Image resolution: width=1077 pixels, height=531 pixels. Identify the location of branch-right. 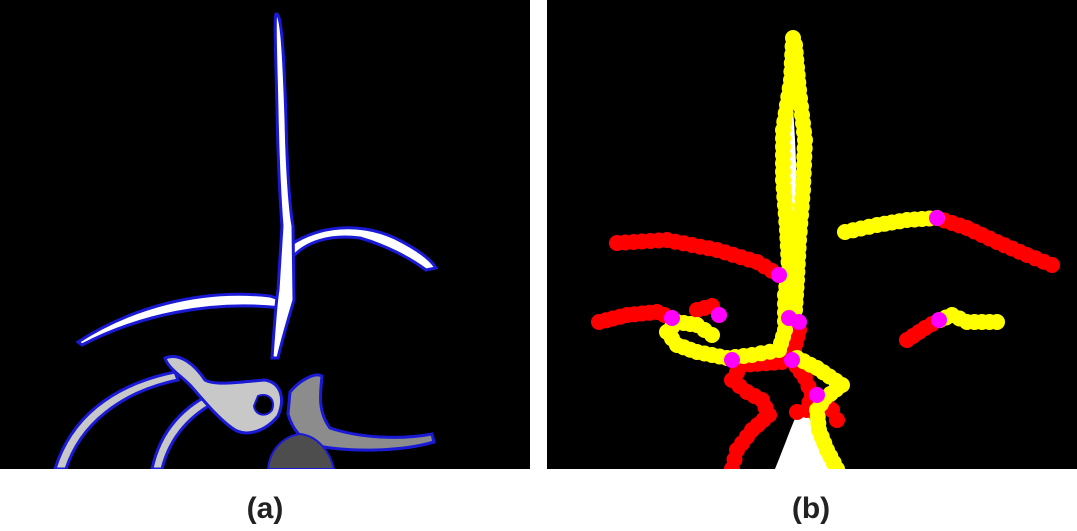
(363, 249).